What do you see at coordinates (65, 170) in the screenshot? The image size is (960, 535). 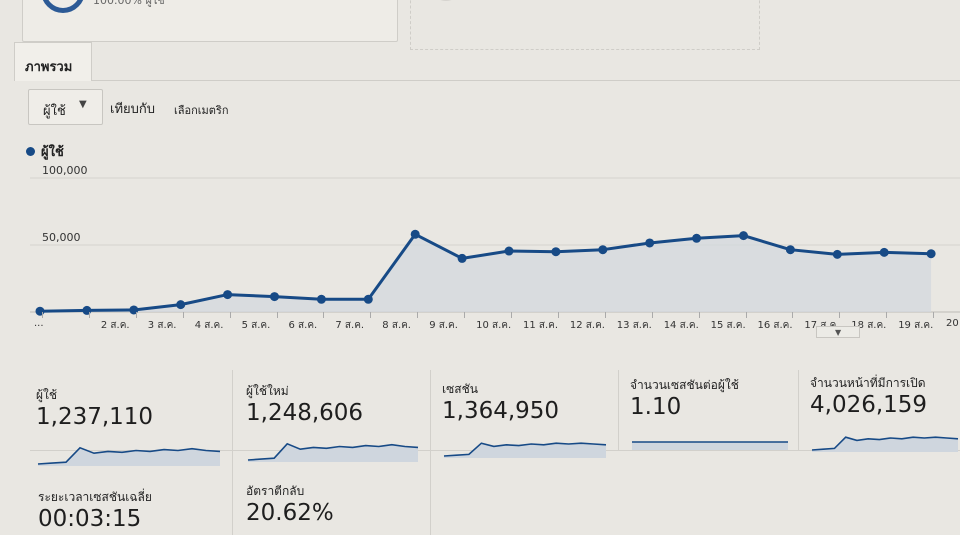 I see `y-tick-label: 100,000` at bounding box center [65, 170].